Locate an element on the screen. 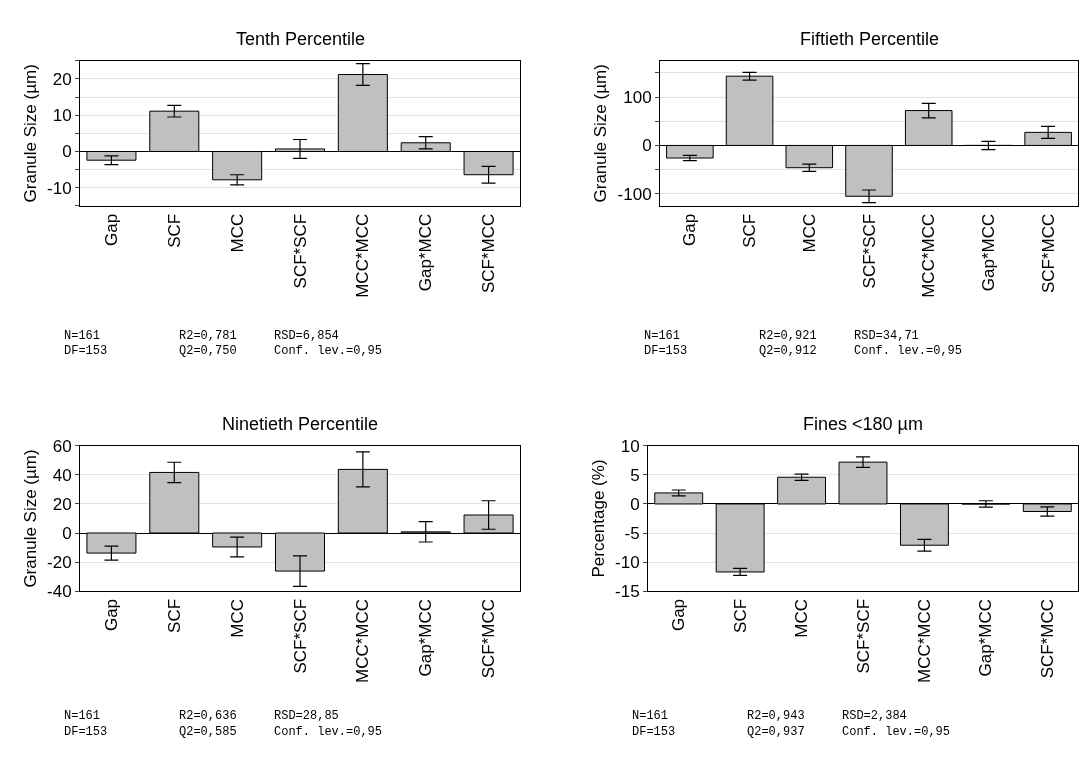 The width and height of the screenshot is (1085, 763). text: Q2=0,585 is located at coordinates (208, 732).